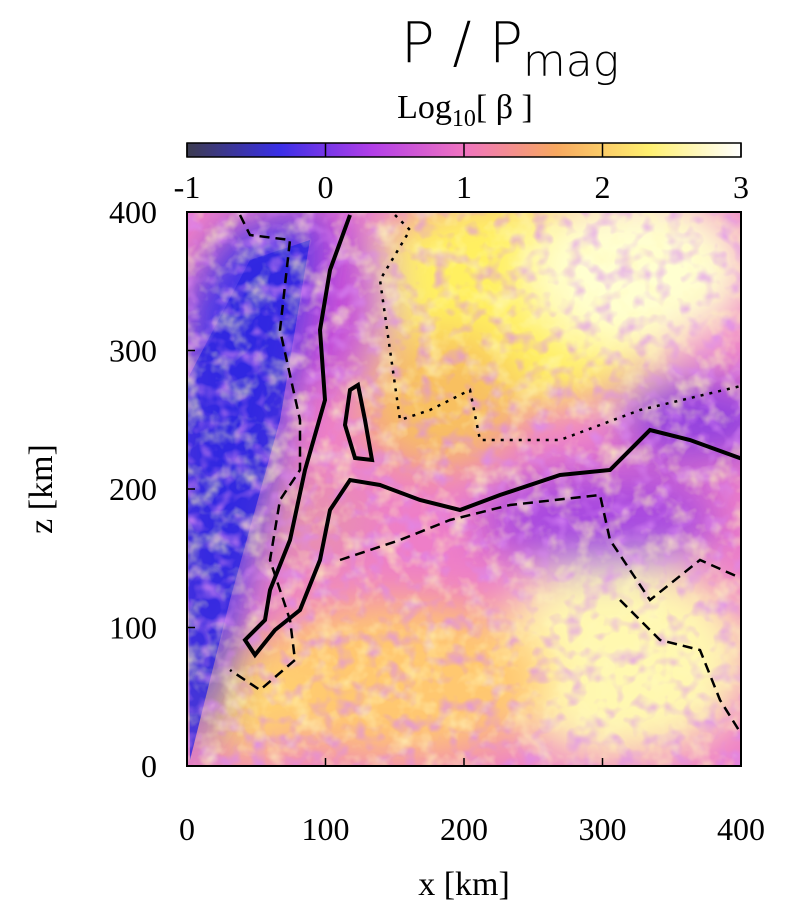  What do you see at coordinates (510, 49) in the screenshot?
I see `title: P / Pmag` at bounding box center [510, 49].